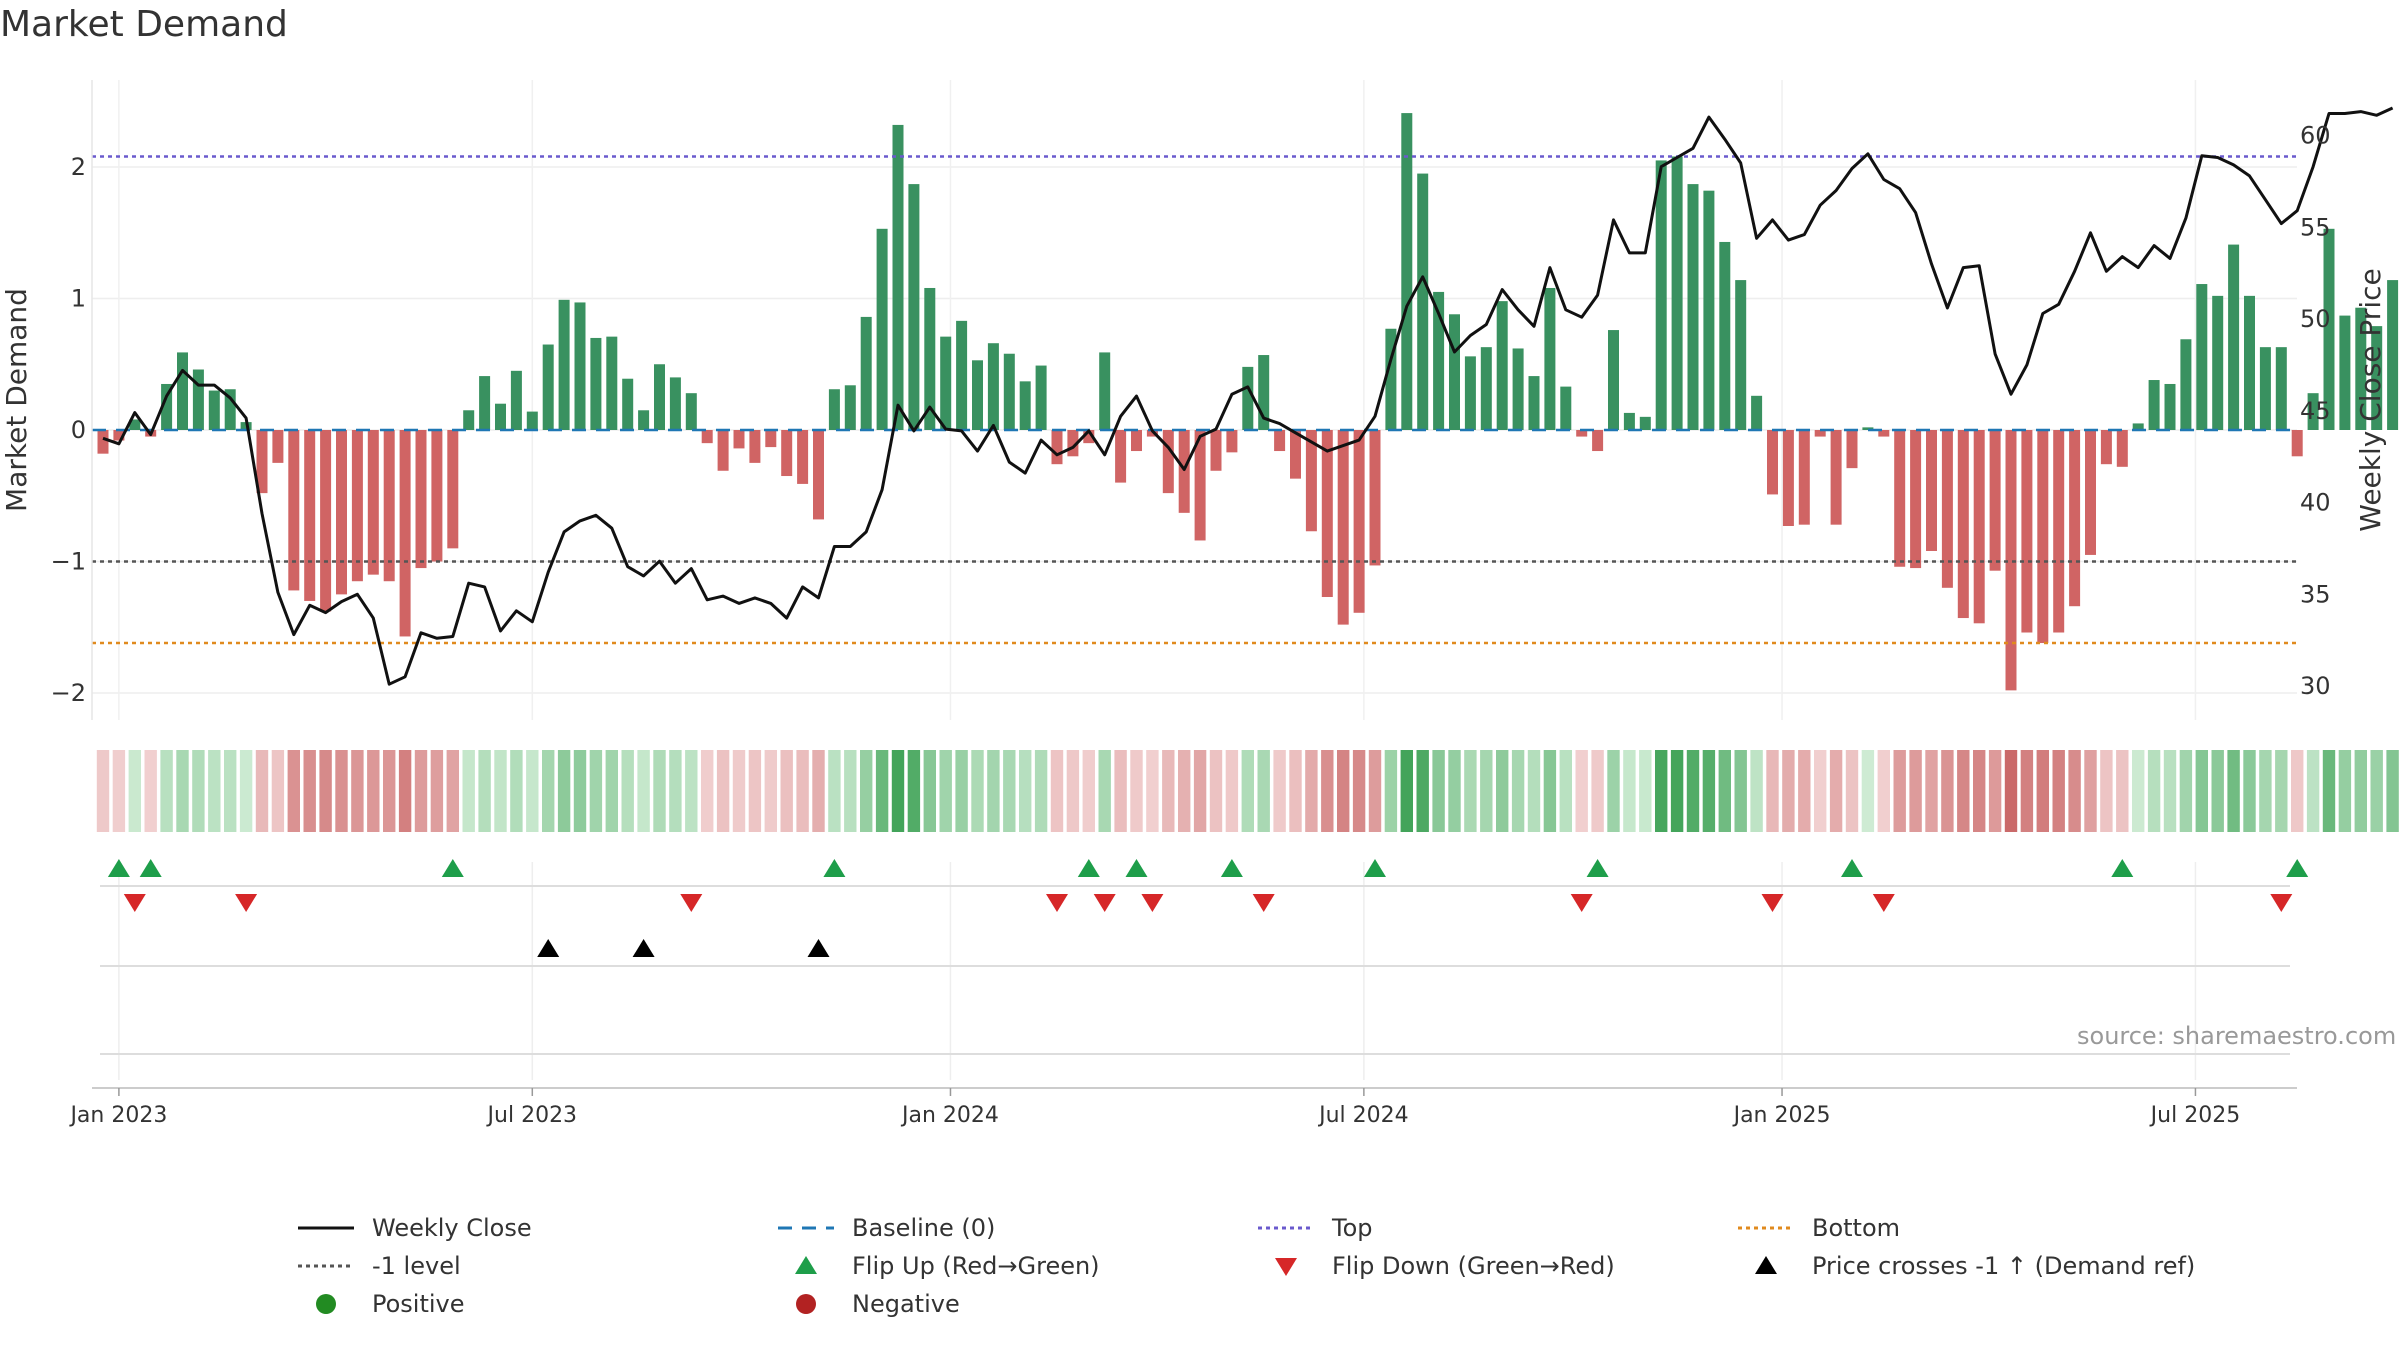 The height and width of the screenshot is (1350, 2400). What do you see at coordinates (1286, 1266) in the screenshot?
I see `triangle-down-icon` at bounding box center [1286, 1266].